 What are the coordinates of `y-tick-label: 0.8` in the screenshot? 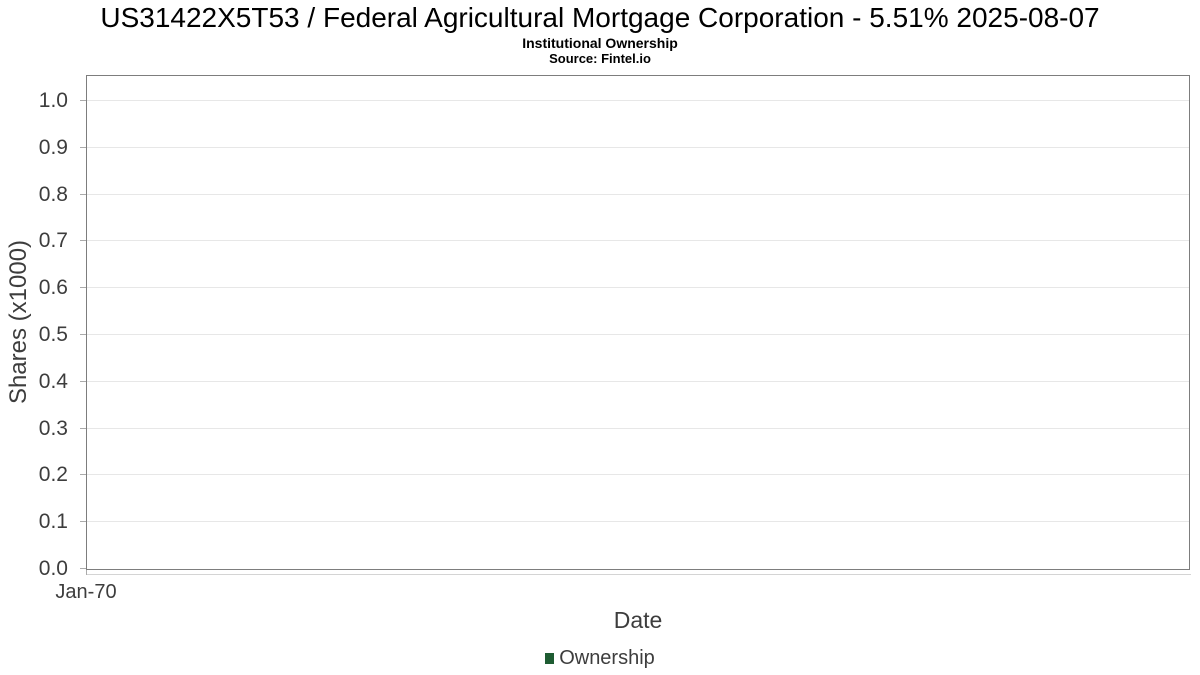 It's located at (53, 194).